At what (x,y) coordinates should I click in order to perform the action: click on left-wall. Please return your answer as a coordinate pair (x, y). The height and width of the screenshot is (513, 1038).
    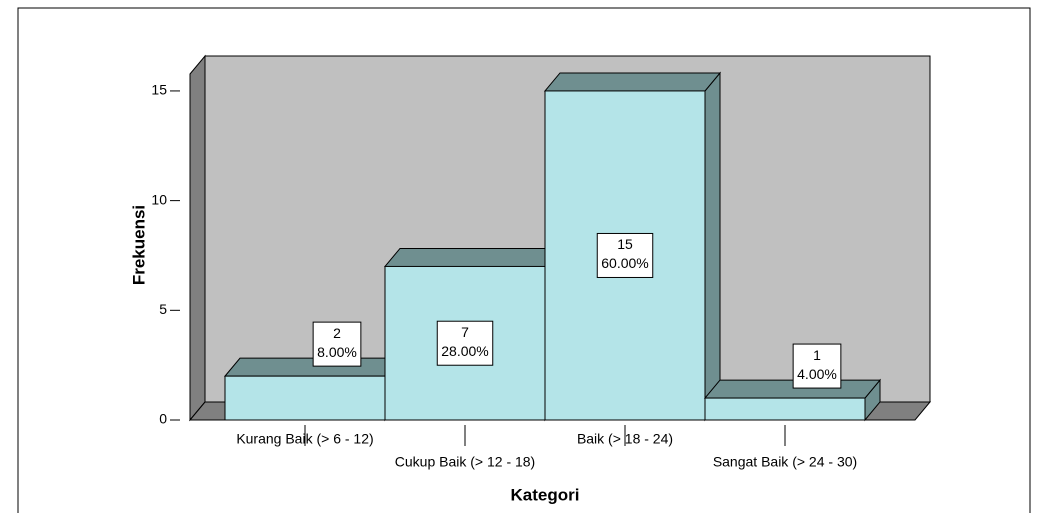
    Looking at the image, I should click on (197, 238).